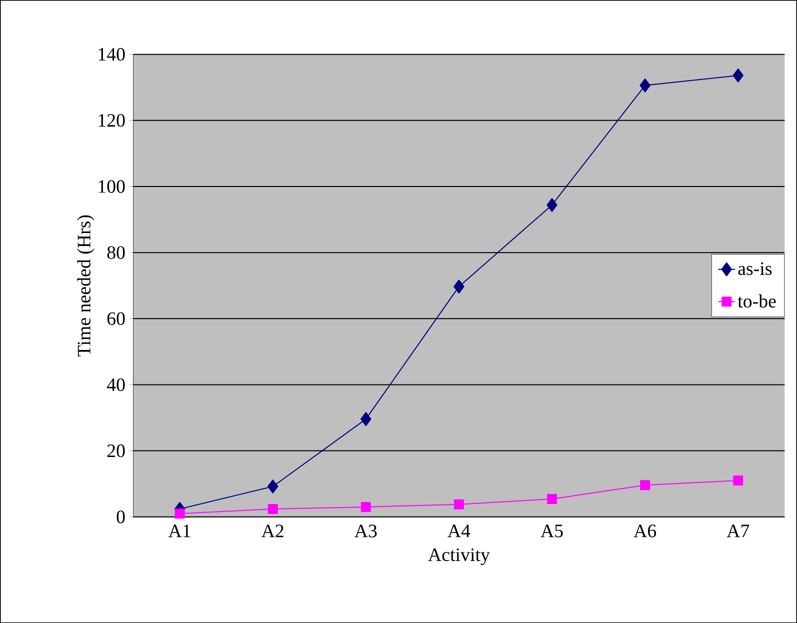 This screenshot has height=623, width=797. Describe the element at coordinates (757, 301) in the screenshot. I see `legend-label: to-be` at that location.